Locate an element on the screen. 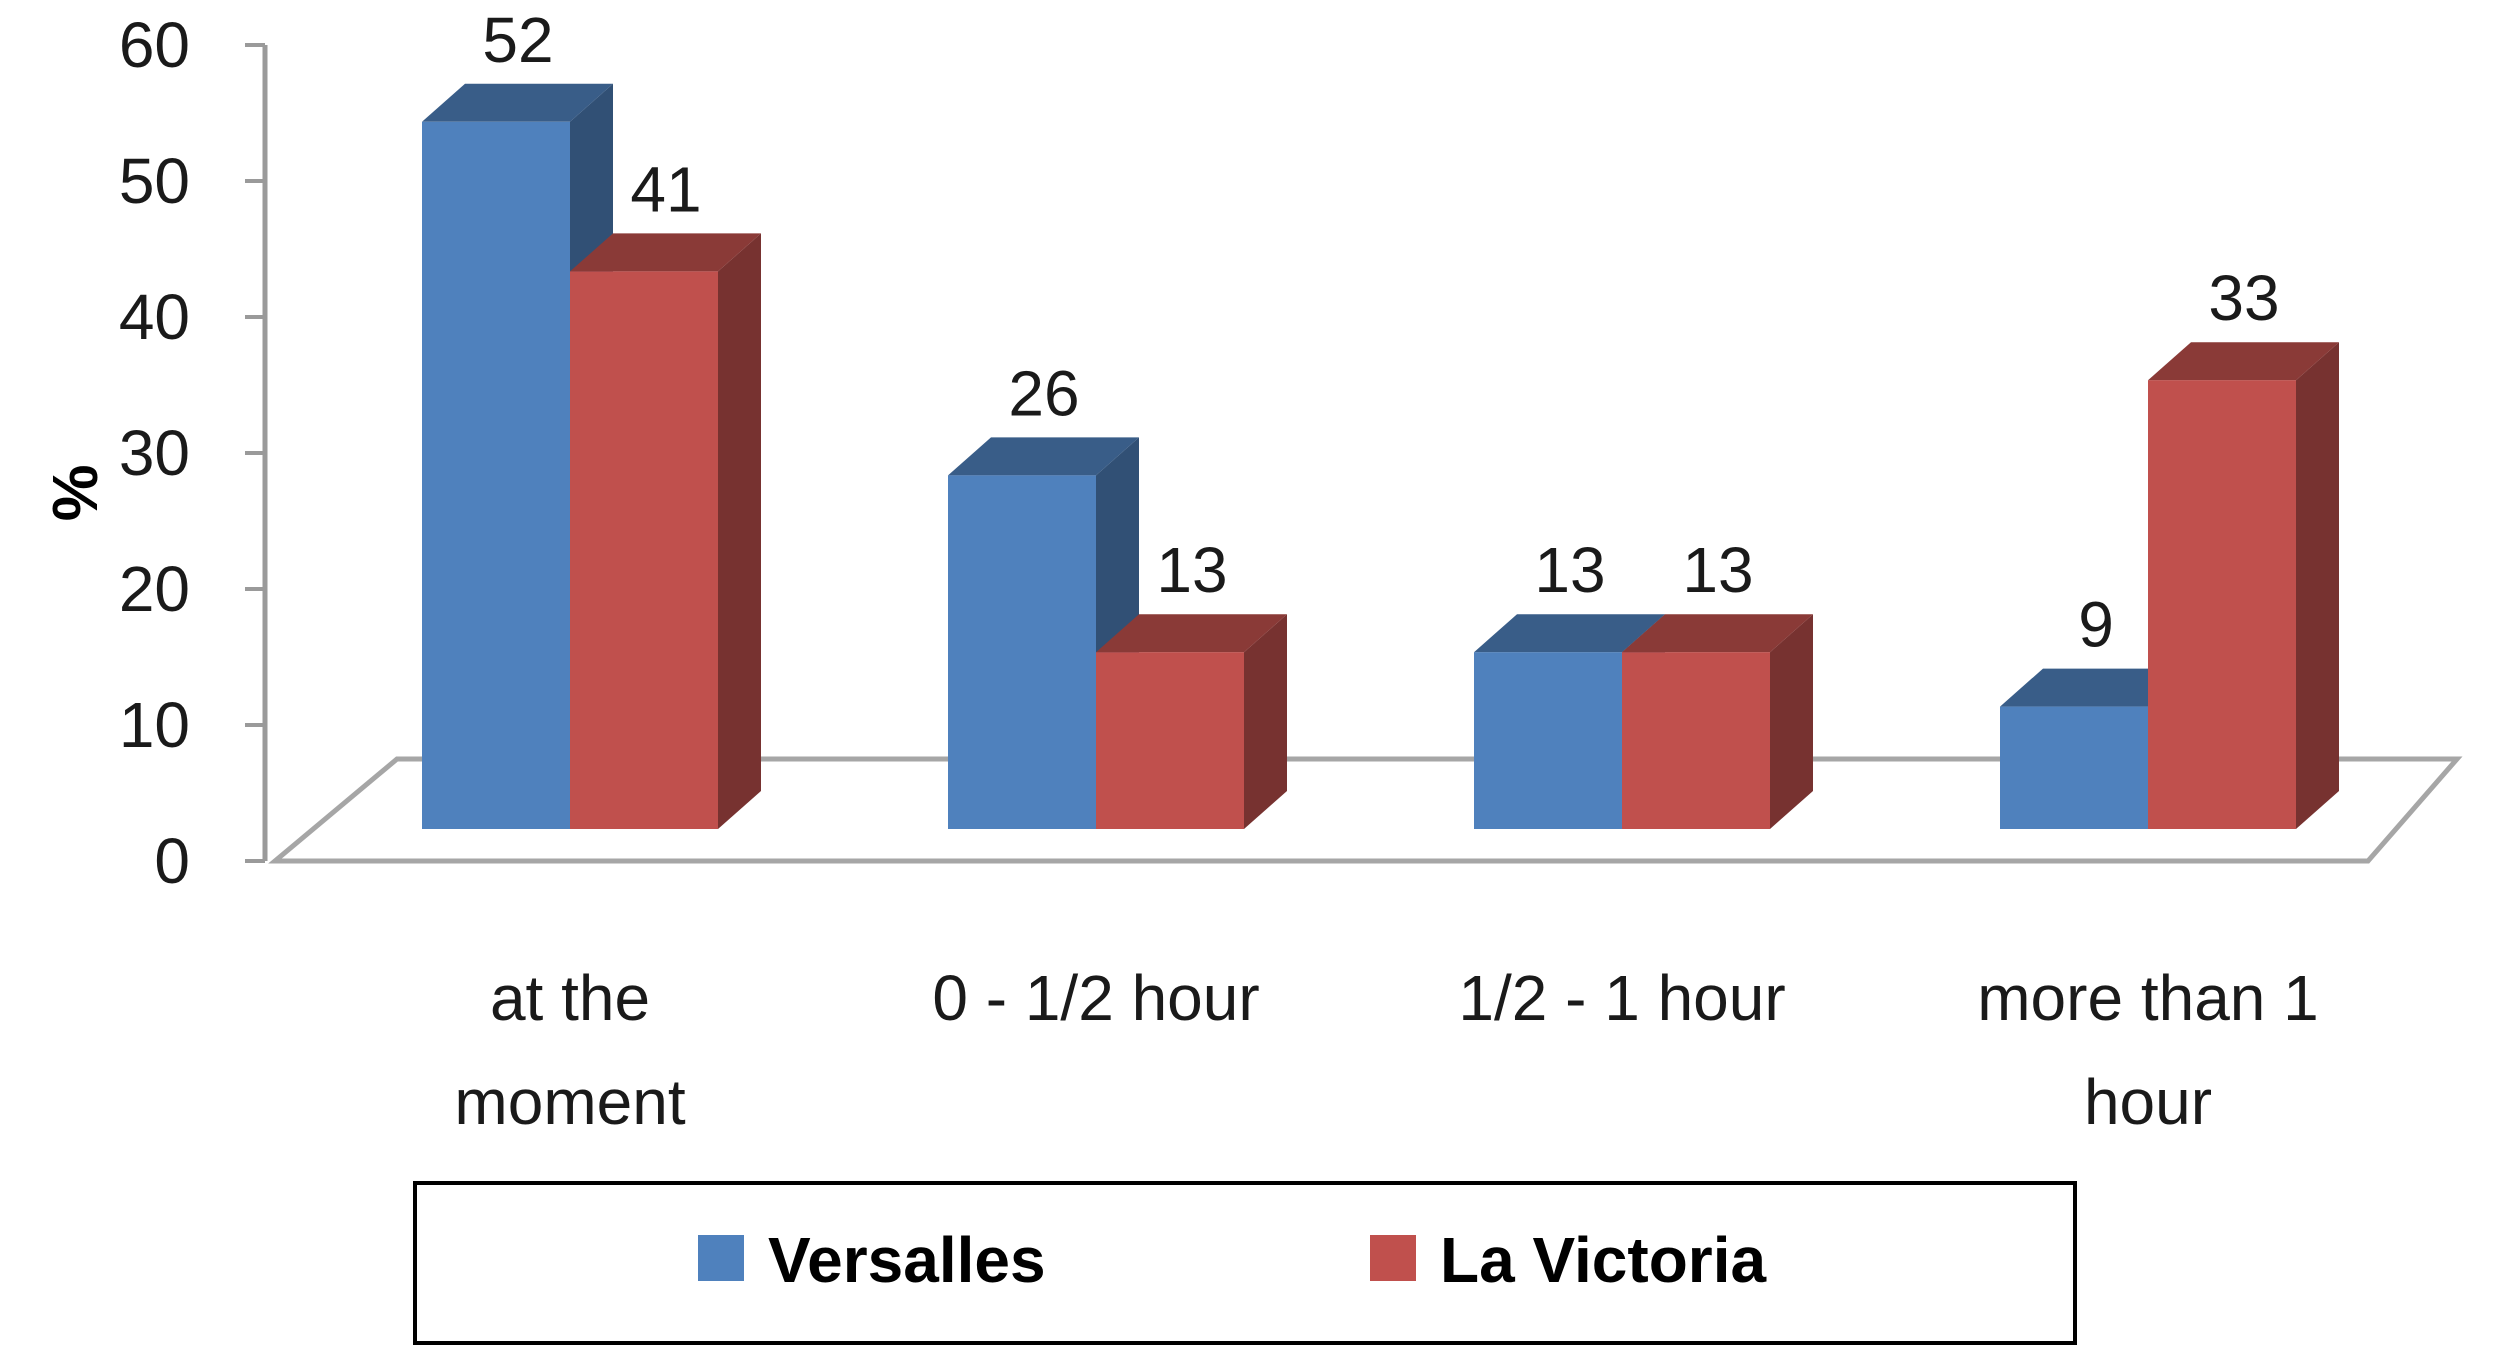  y-tick-label: 0 is located at coordinates (172, 861).